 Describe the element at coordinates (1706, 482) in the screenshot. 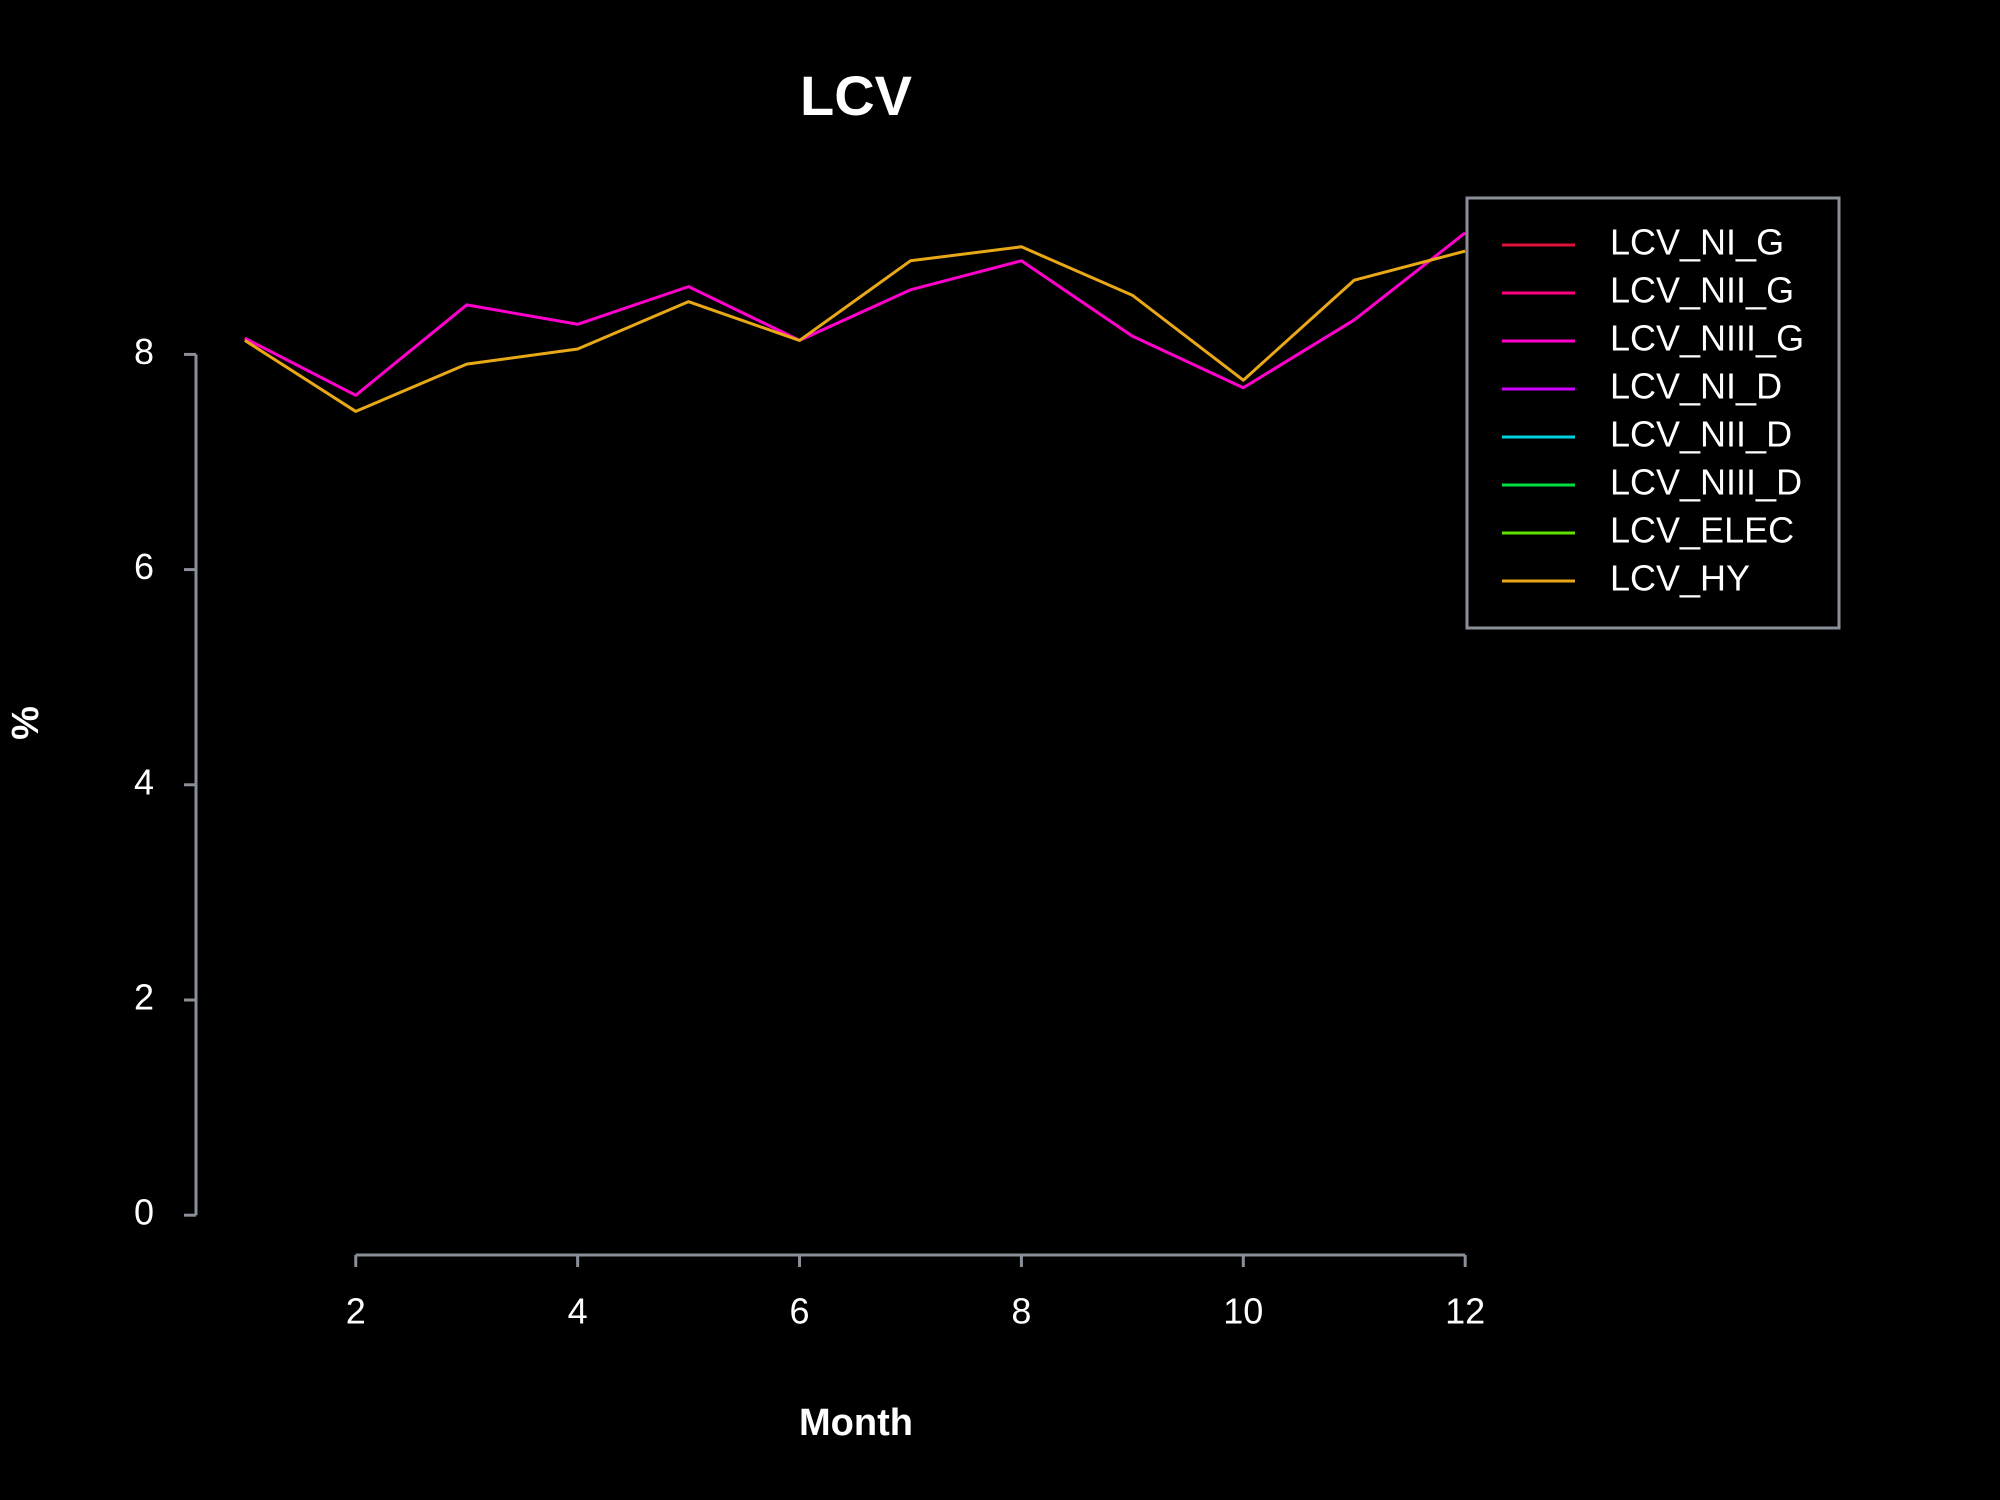

I see `legend-label: LCV_NIII_D` at that location.